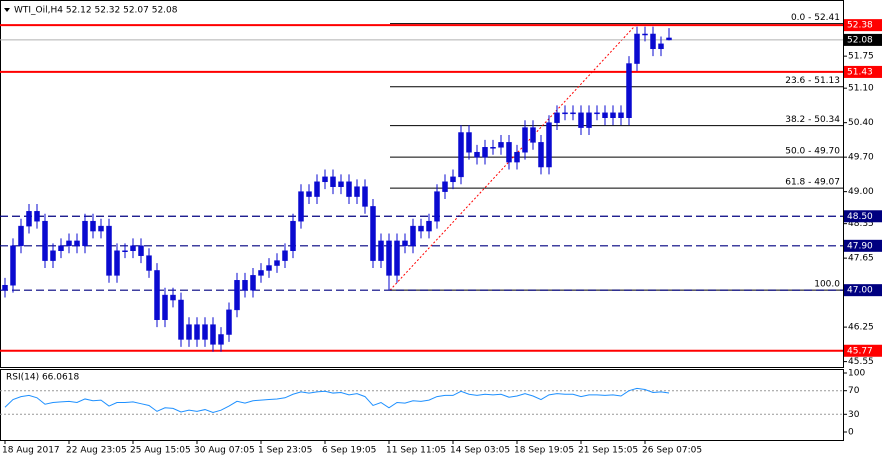 Image resolution: width=883 pixels, height=459 pixels. What do you see at coordinates (861, 362) in the screenshot?
I see `y-tick-label: 45.55` at bounding box center [861, 362].